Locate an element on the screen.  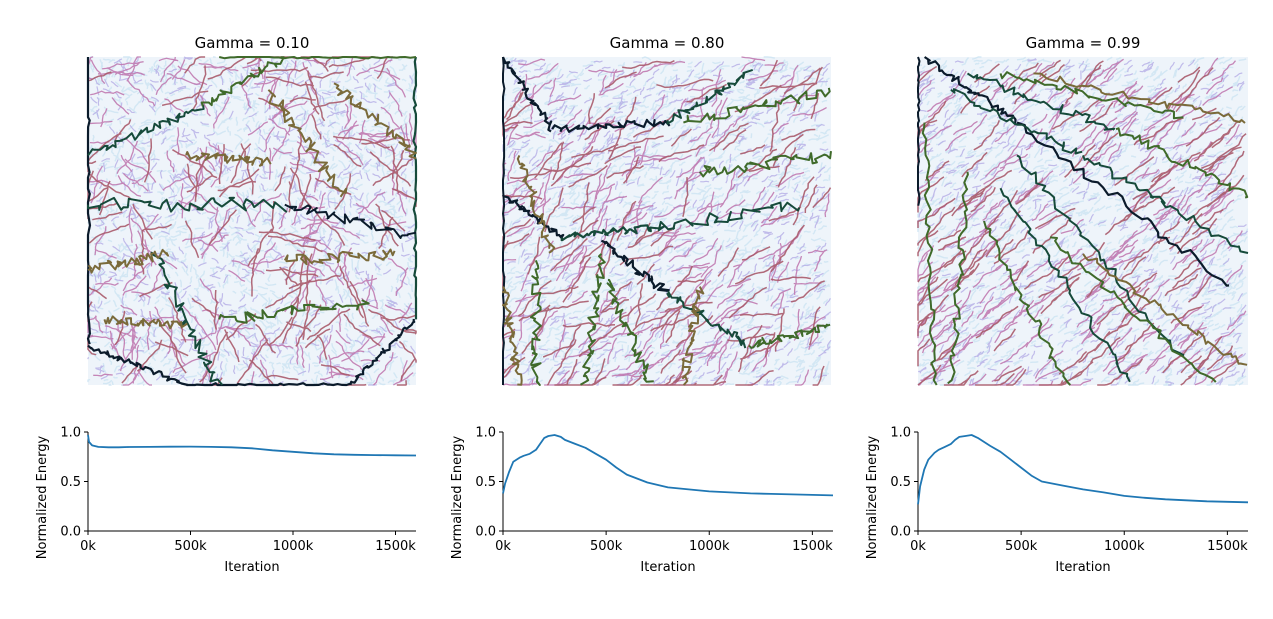
map-title-1: Gamma = 0.10 is located at coordinates (252, 43).